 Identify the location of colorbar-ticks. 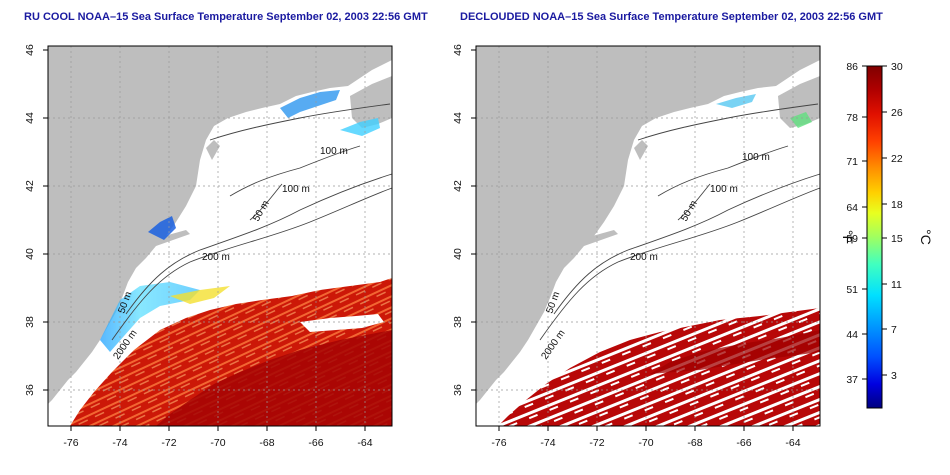
(874, 222).